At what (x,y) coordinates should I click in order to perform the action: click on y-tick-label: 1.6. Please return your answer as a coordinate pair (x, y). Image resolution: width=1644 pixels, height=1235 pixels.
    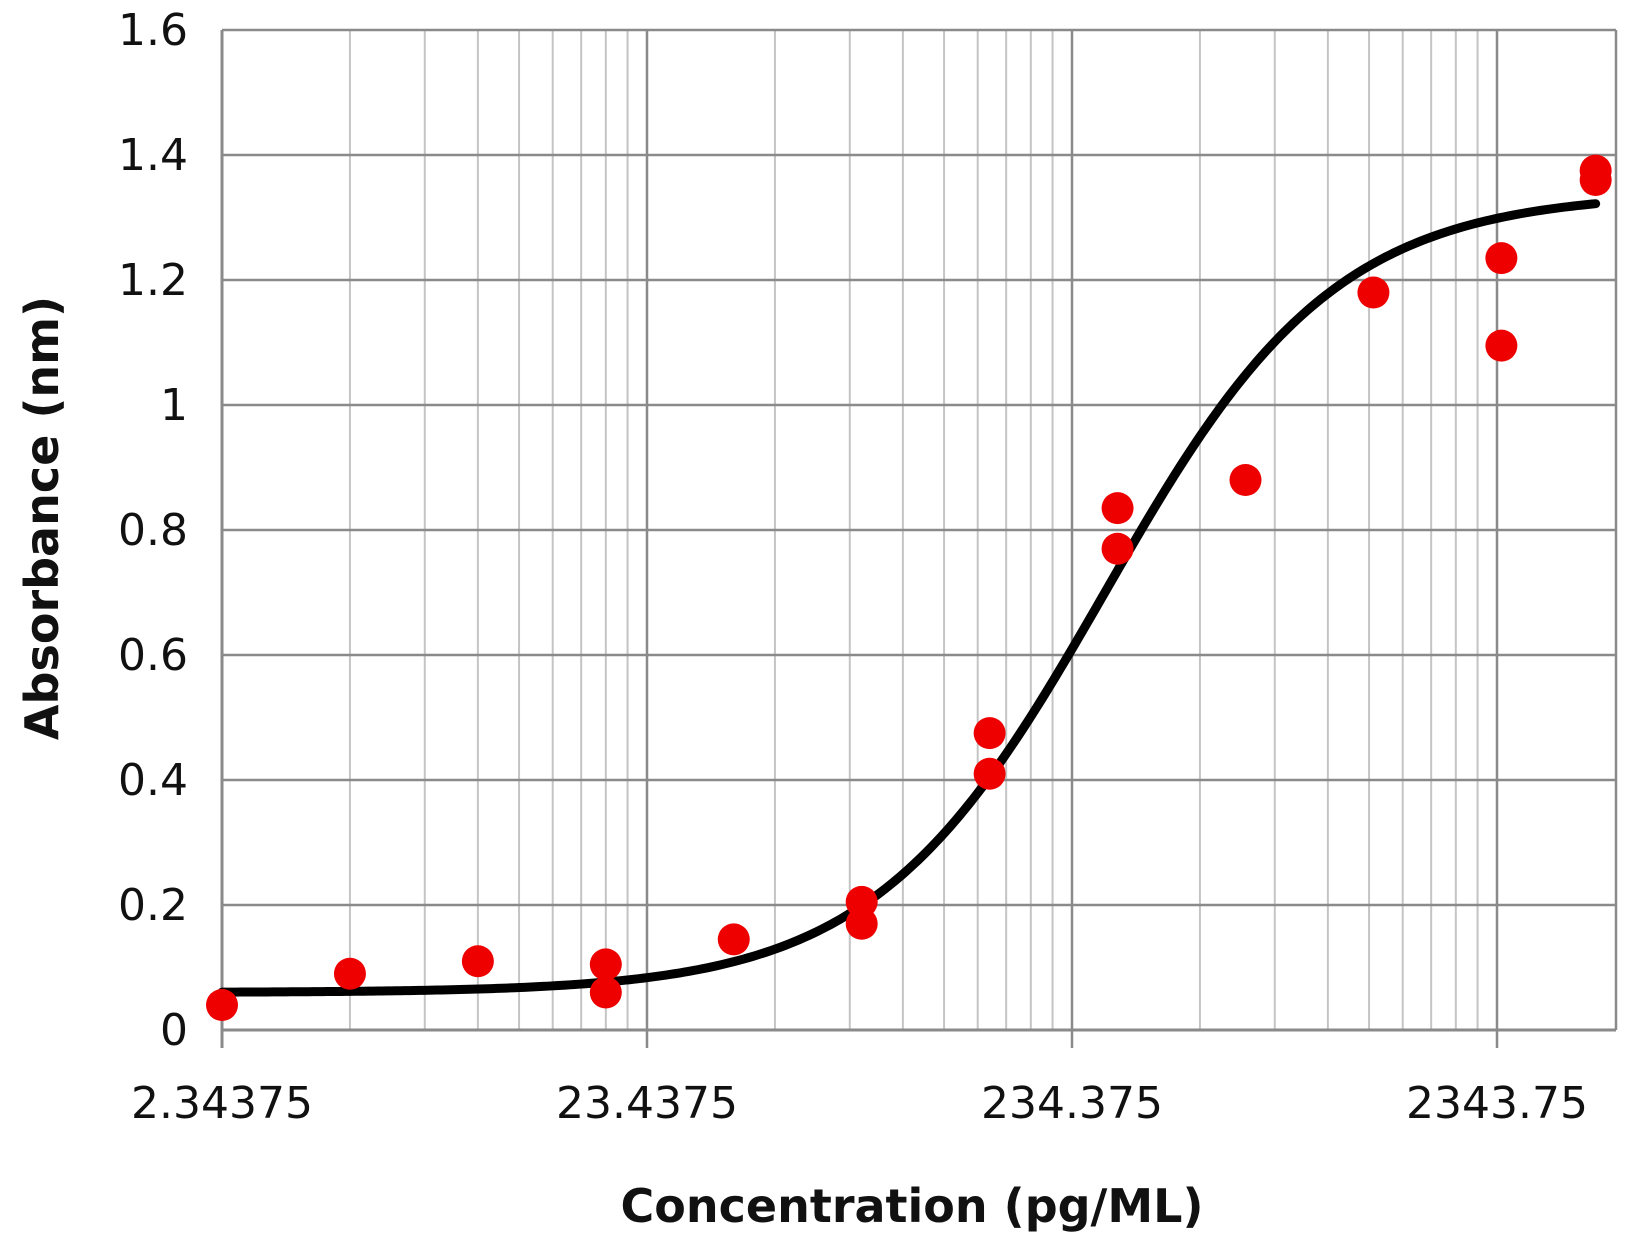
    Looking at the image, I should click on (153, 30).